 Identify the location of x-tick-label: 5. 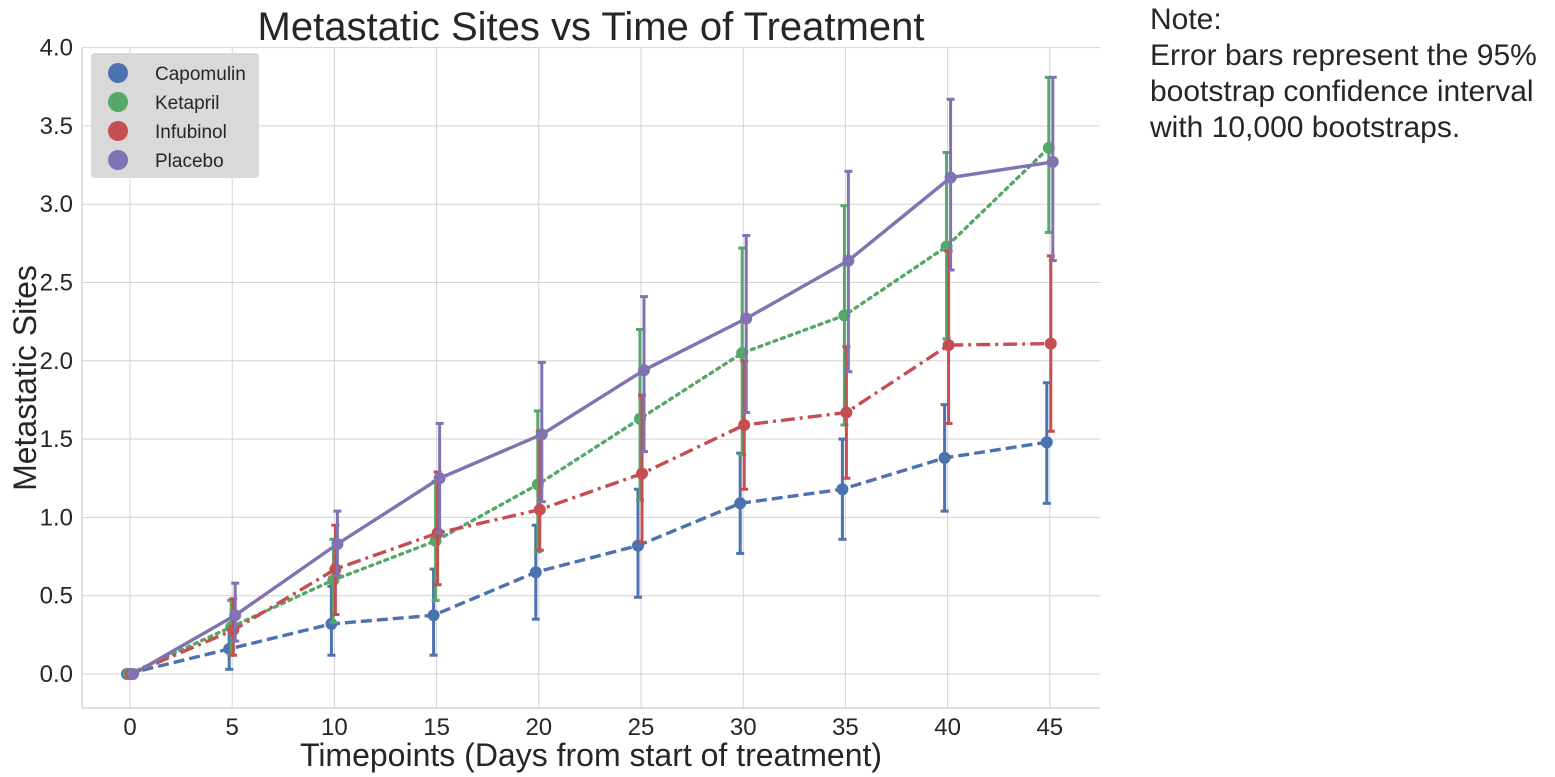
(232, 727).